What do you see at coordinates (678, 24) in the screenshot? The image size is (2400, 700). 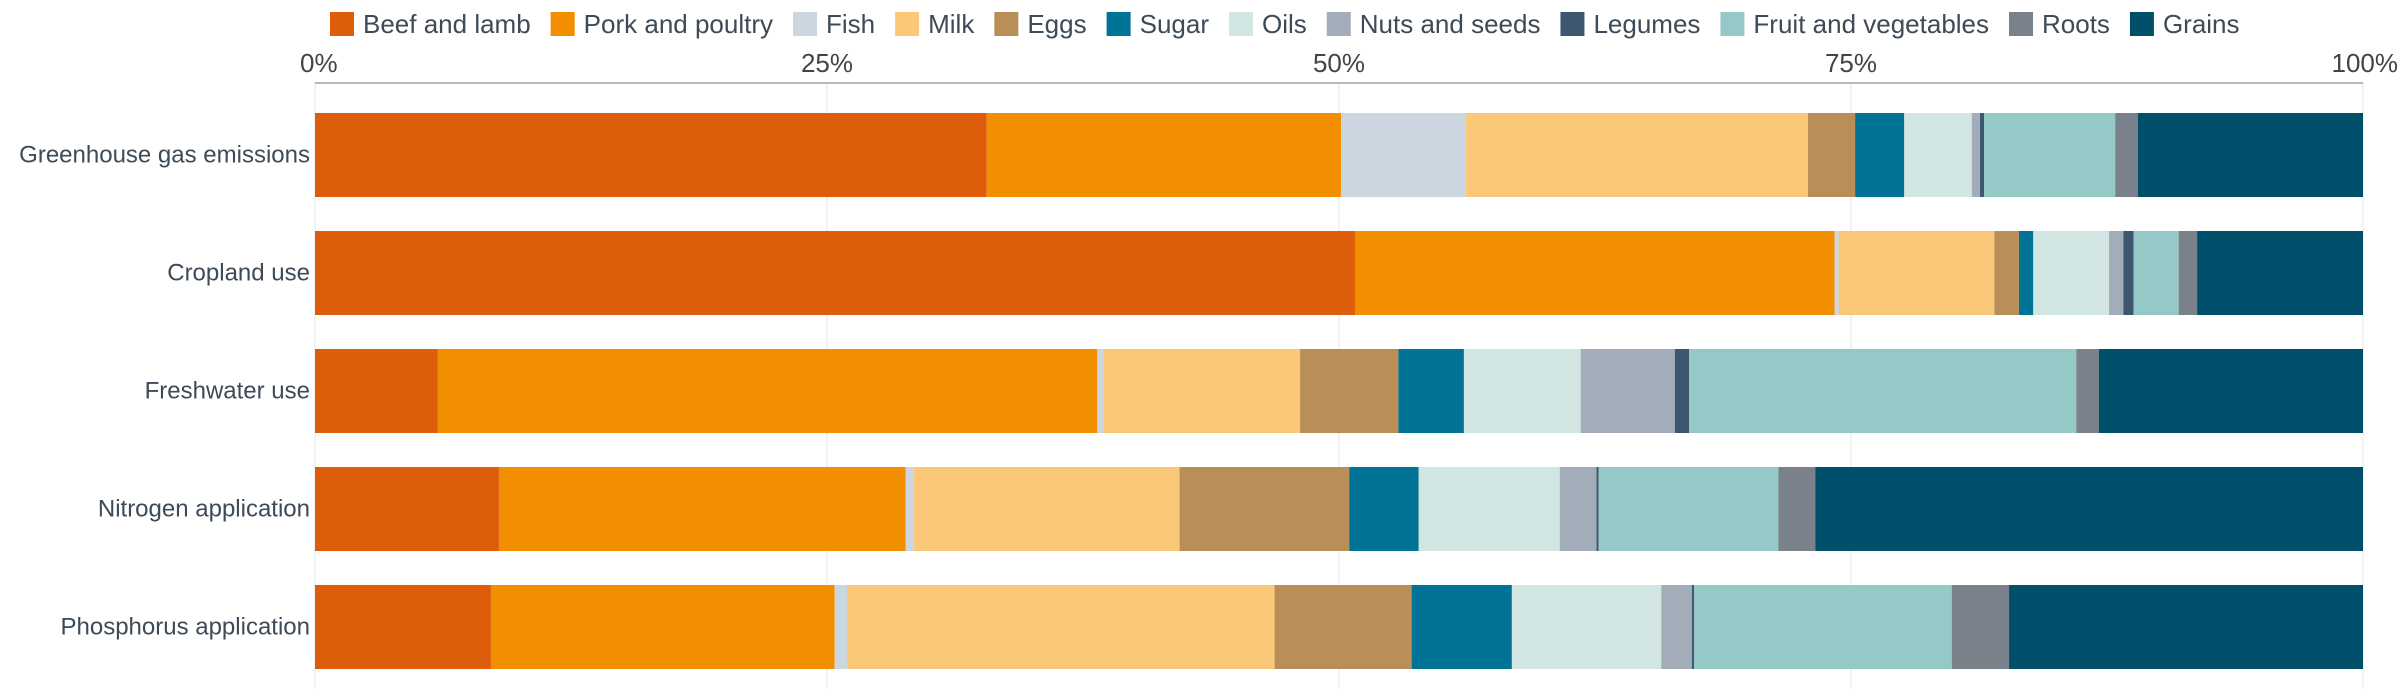 I see `legend-label: Pork and poultry` at bounding box center [678, 24].